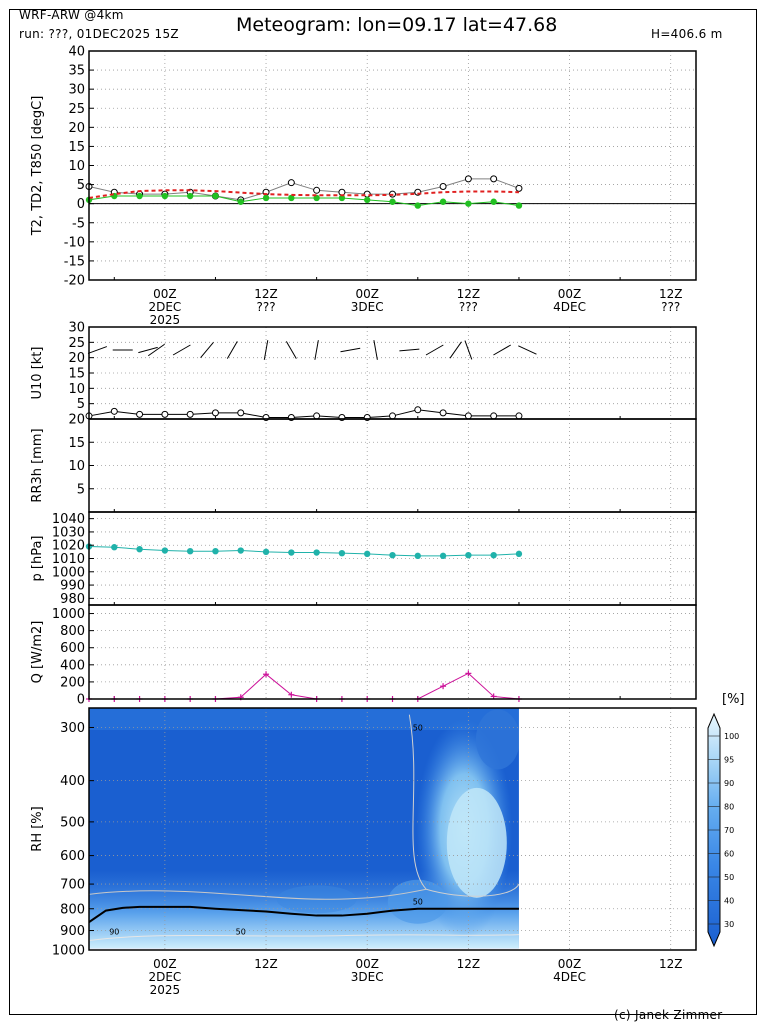  I want to click on rh-empty, so click(607, 829).